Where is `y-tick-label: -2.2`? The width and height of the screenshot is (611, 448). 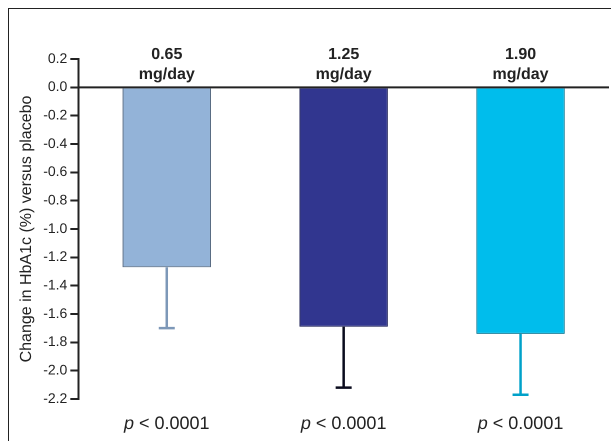 y-tick-label: -2.2 is located at coordinates (55, 398).